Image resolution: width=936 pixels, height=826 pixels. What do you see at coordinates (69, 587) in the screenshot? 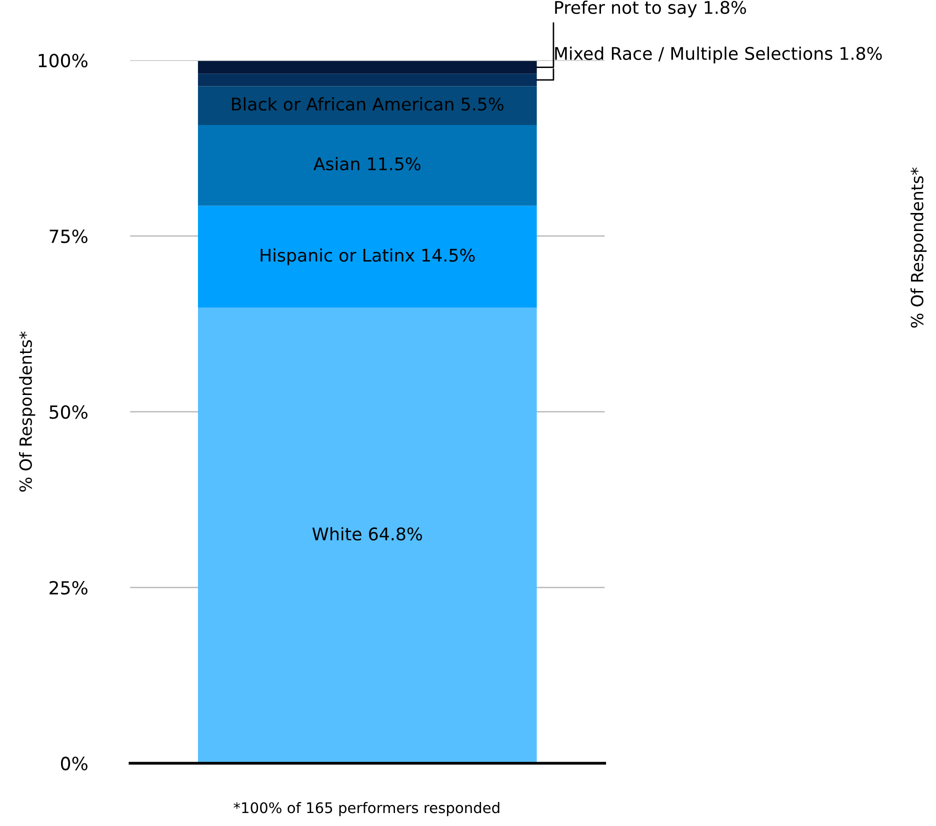
I see `y-tick-label: 25%` at bounding box center [69, 587].